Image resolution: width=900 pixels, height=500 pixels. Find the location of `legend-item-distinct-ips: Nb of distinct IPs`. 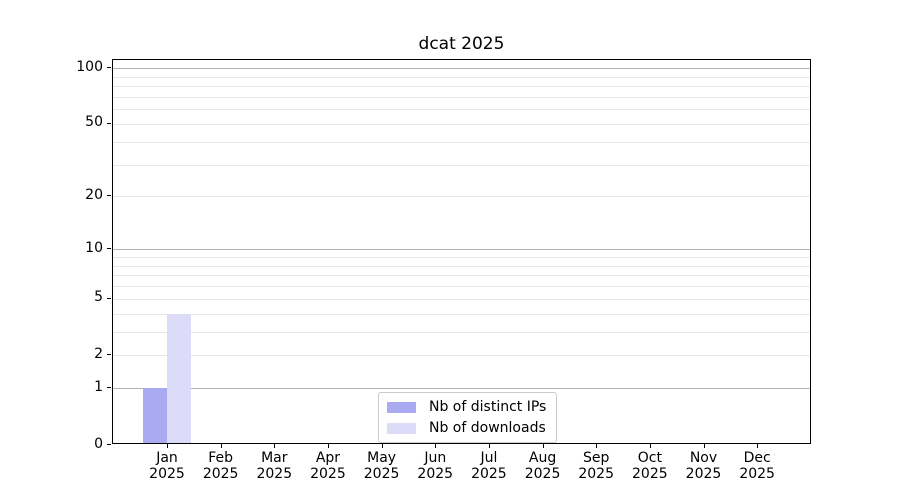

legend-item-distinct-ips: Nb of distinct IPs is located at coordinates (466, 407).